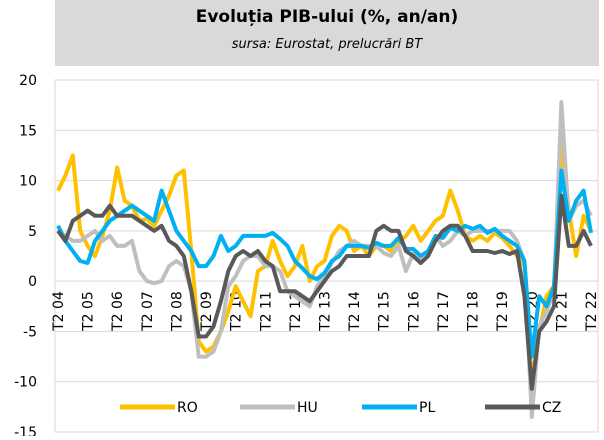 The image size is (604, 440). I want to click on legend-label: HU, so click(307, 408).